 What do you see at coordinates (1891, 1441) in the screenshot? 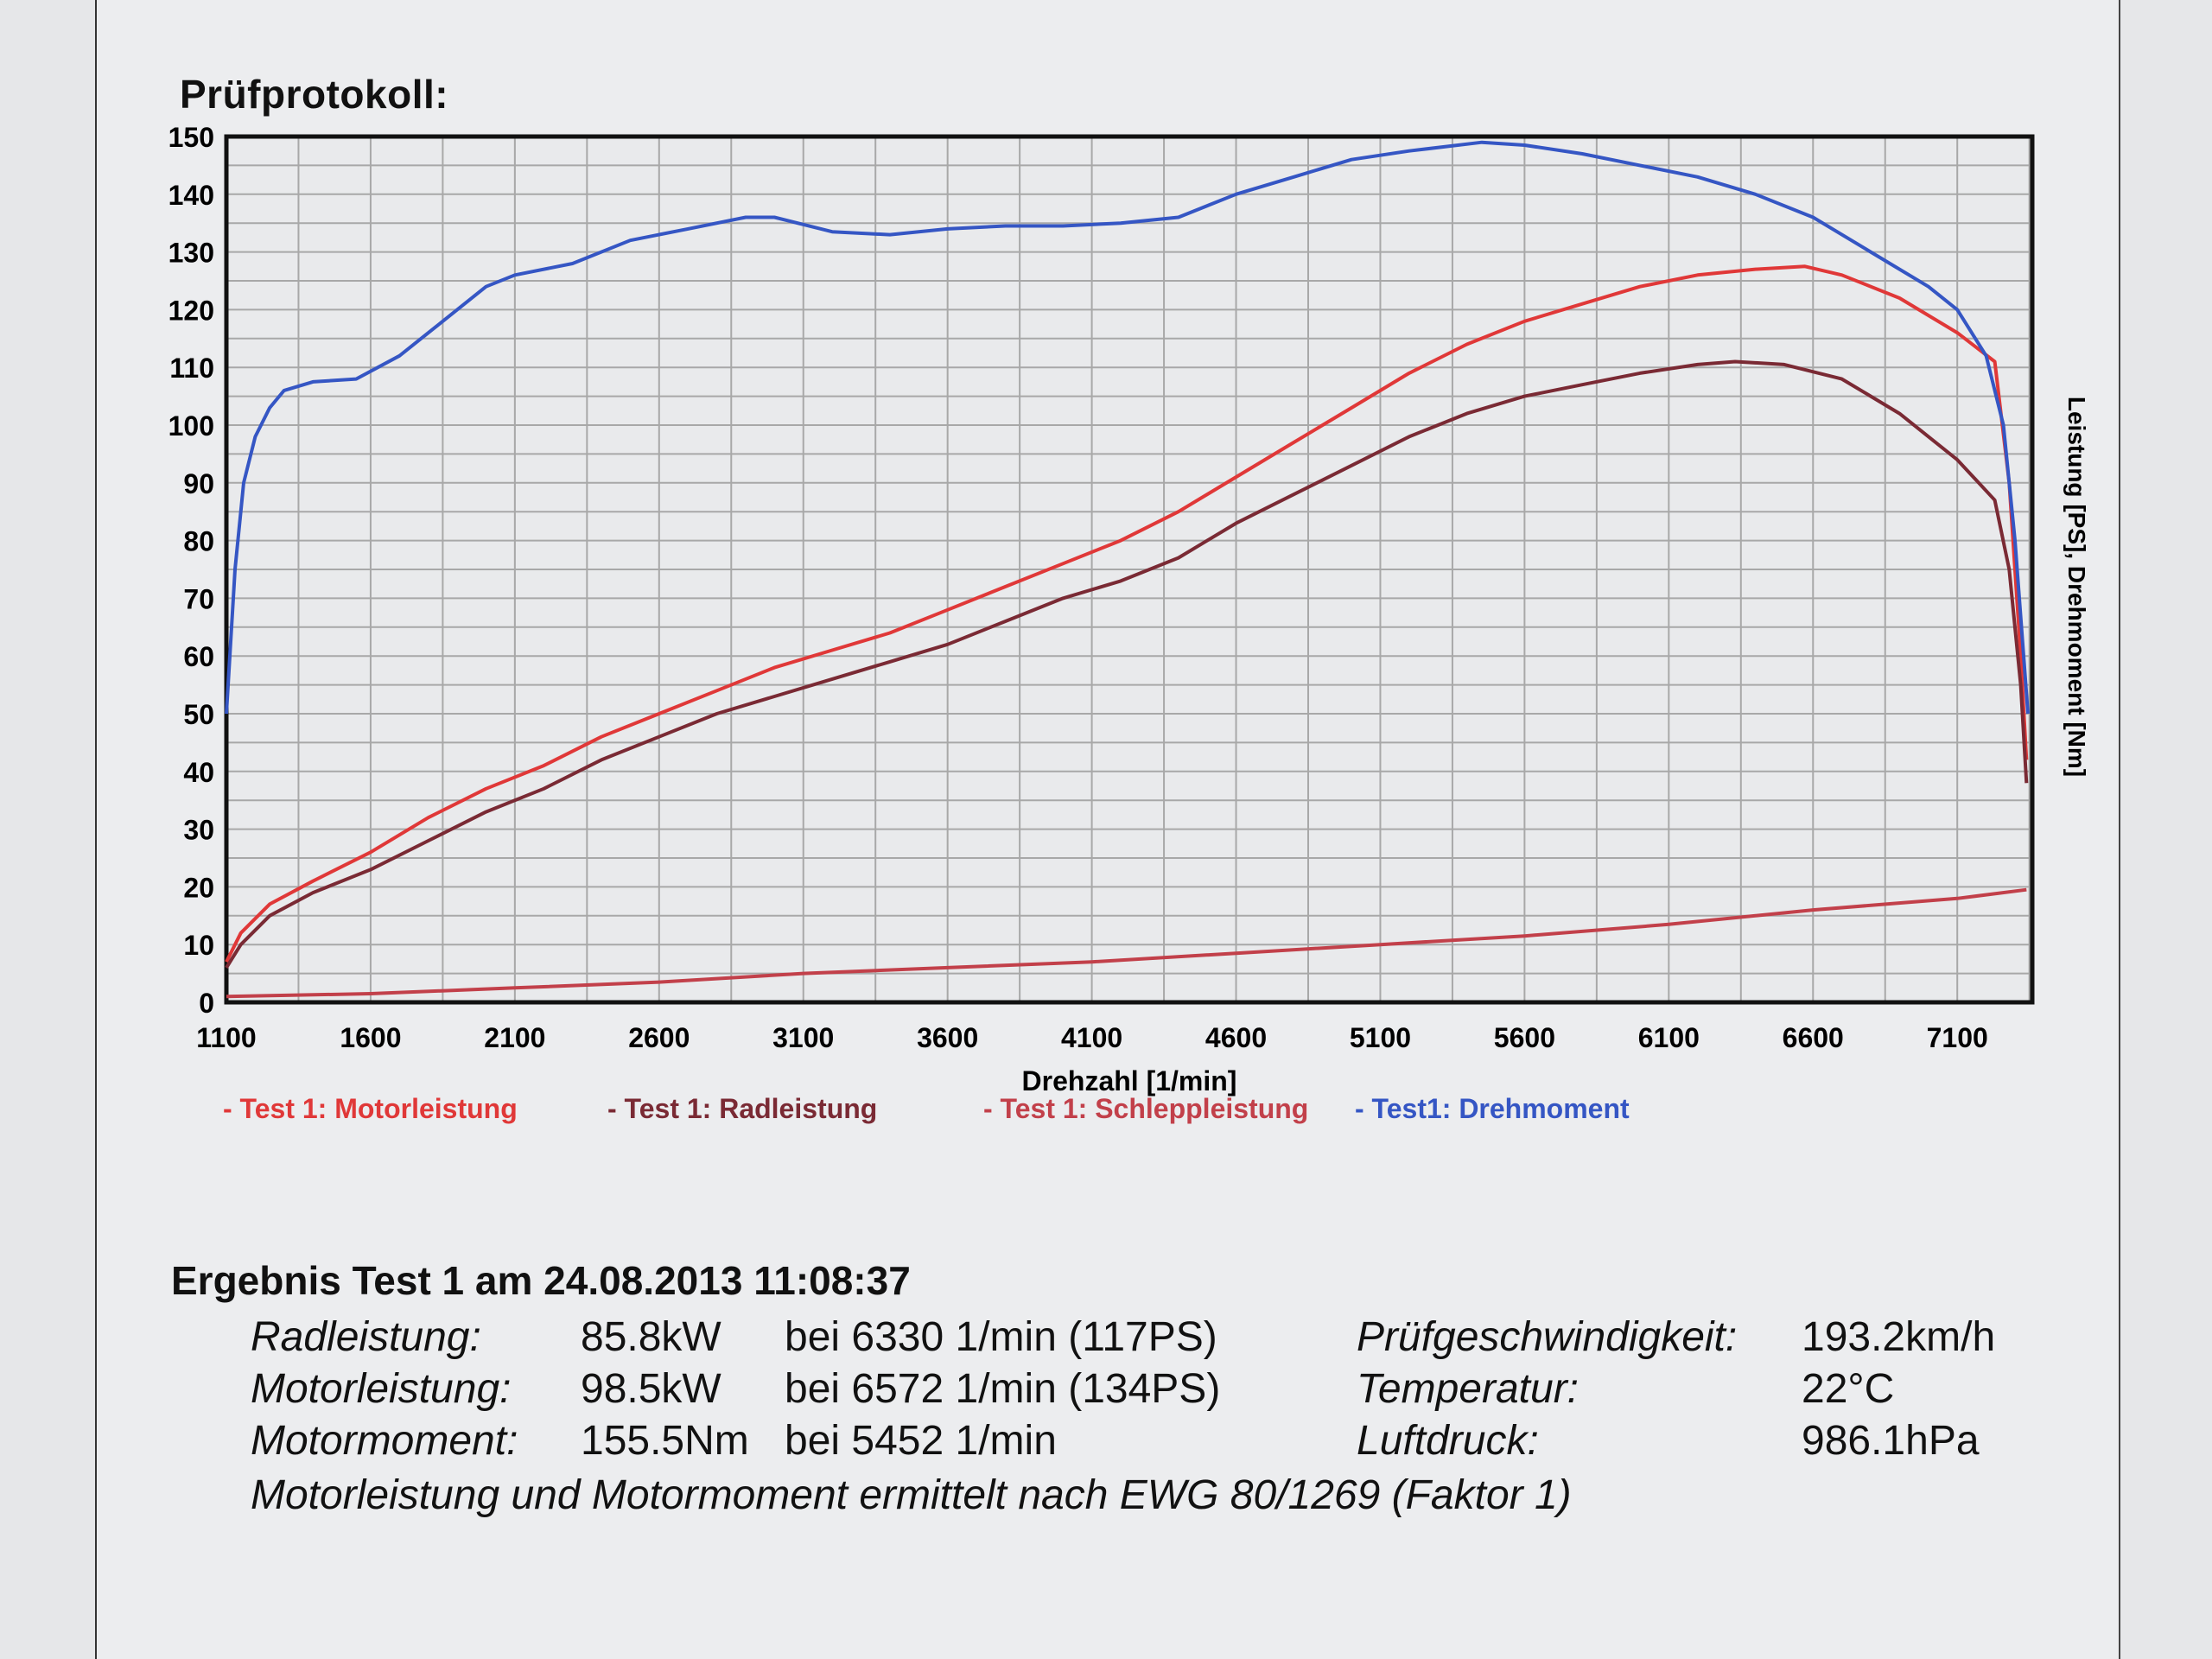
I see `luftdruck-value: 986.1hPa` at bounding box center [1891, 1441].